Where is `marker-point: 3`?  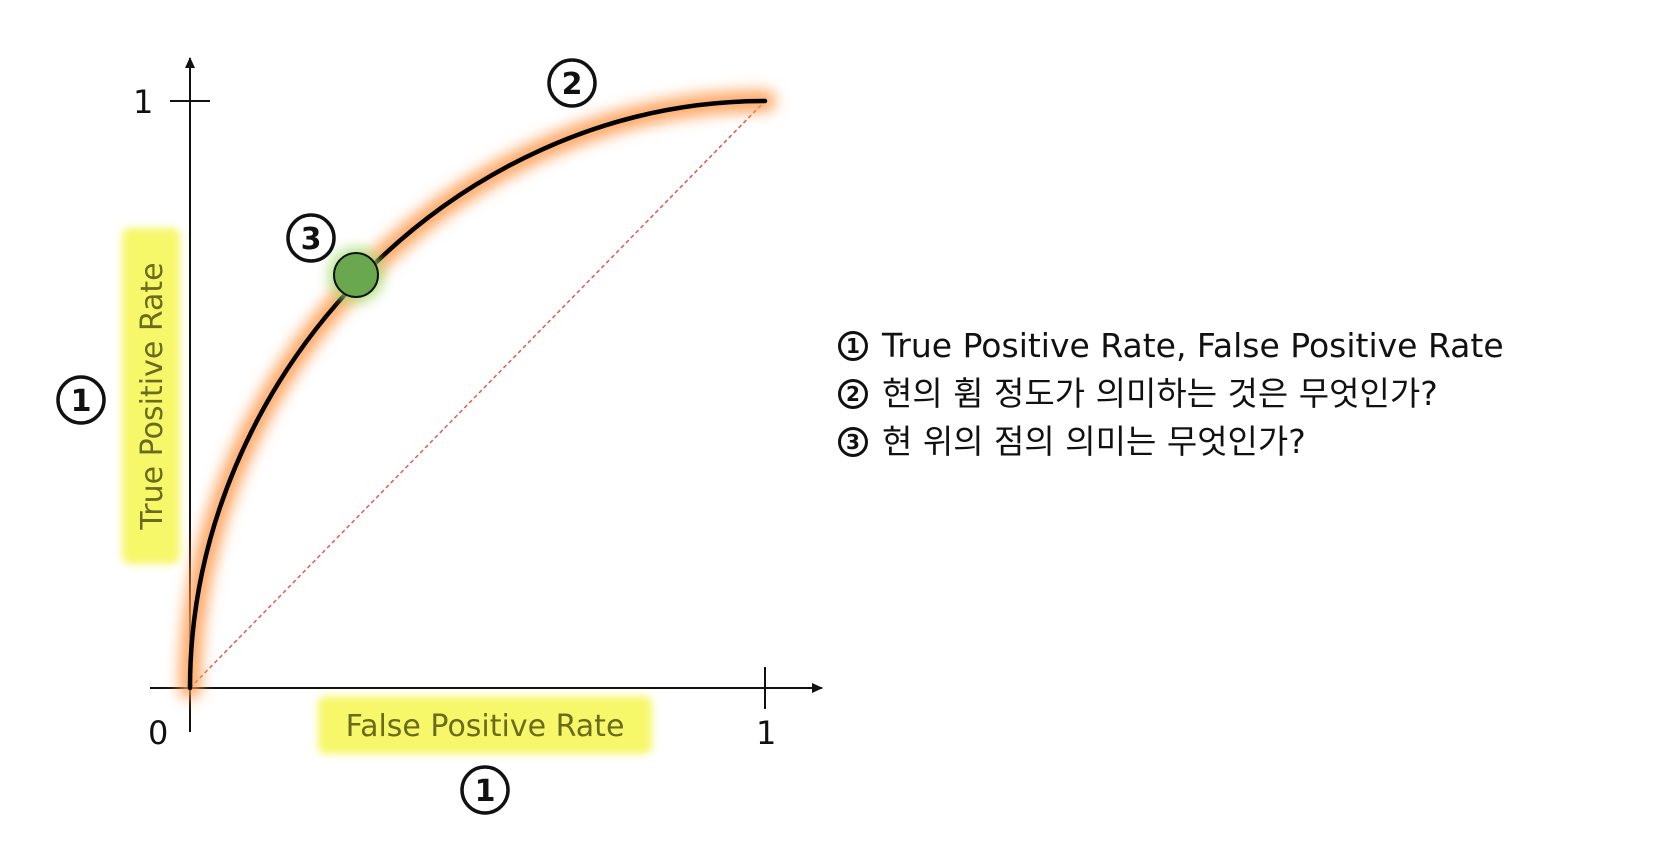 marker-point: 3 is located at coordinates (311, 238).